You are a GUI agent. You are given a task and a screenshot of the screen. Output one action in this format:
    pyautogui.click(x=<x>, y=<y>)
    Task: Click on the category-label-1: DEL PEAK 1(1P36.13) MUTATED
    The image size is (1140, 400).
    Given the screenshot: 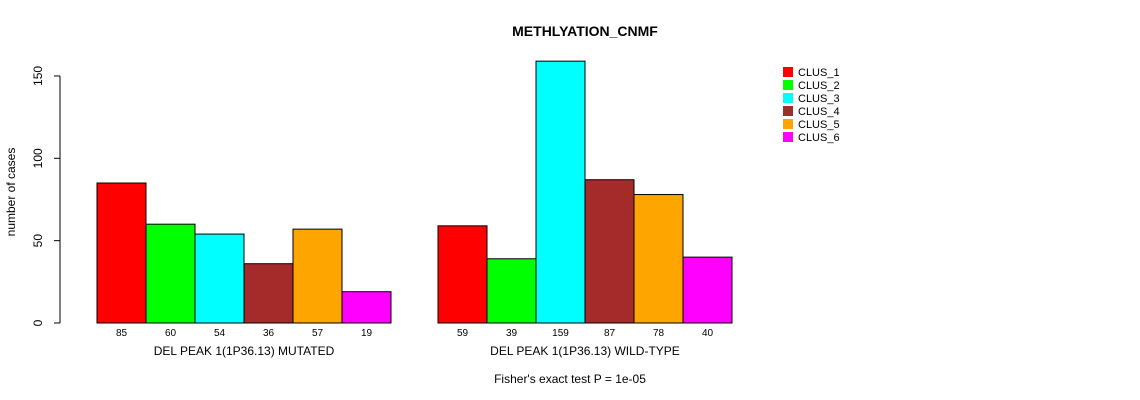 What is the action you would take?
    pyautogui.click(x=244, y=351)
    